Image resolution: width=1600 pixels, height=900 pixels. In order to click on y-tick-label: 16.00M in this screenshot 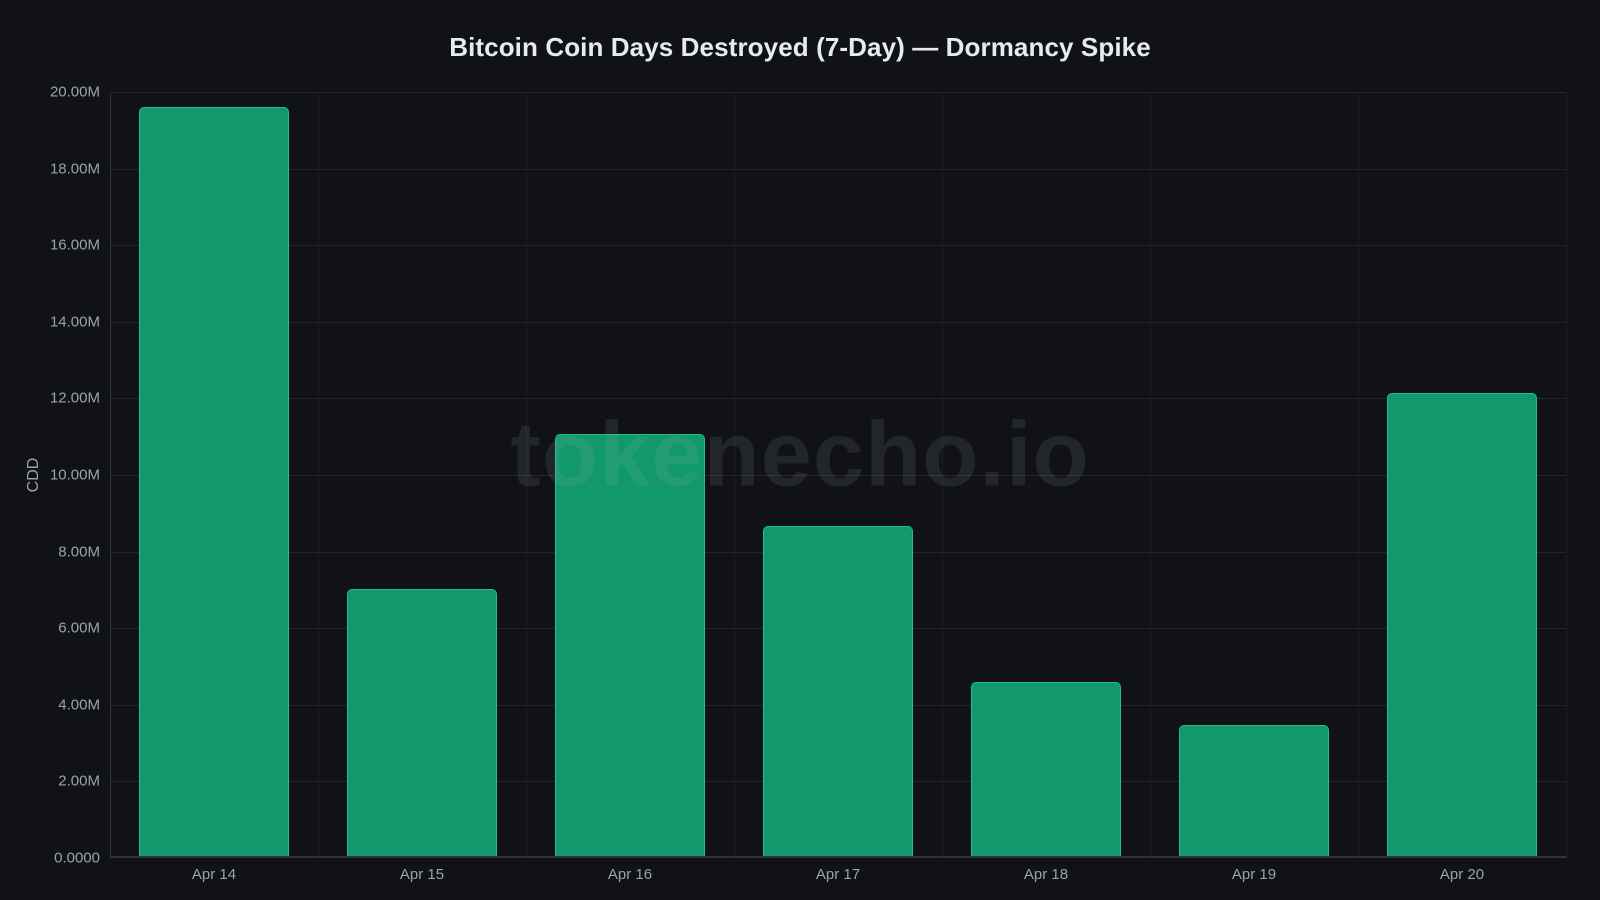, I will do `click(74, 245)`.